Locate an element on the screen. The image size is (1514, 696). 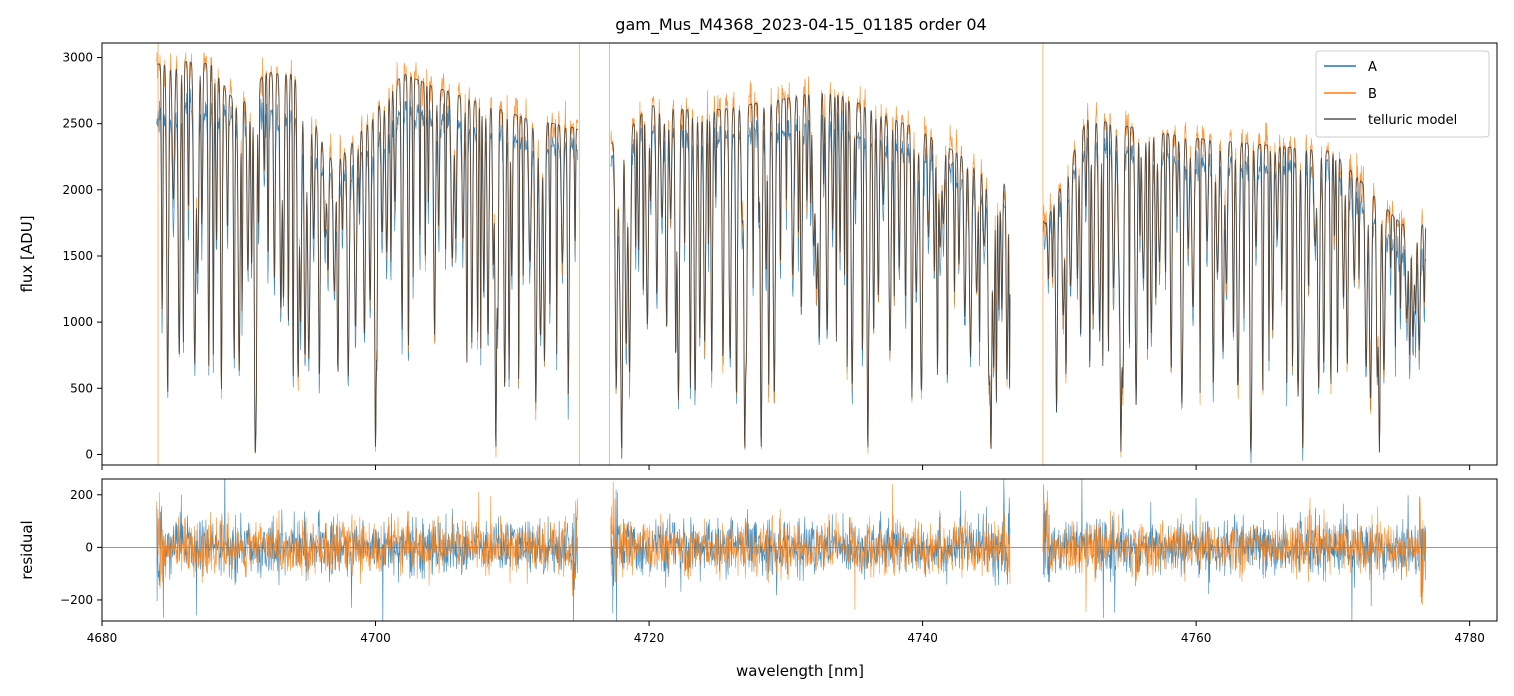
flux-y-axis-label: flux [ADU] is located at coordinates (27, 253).